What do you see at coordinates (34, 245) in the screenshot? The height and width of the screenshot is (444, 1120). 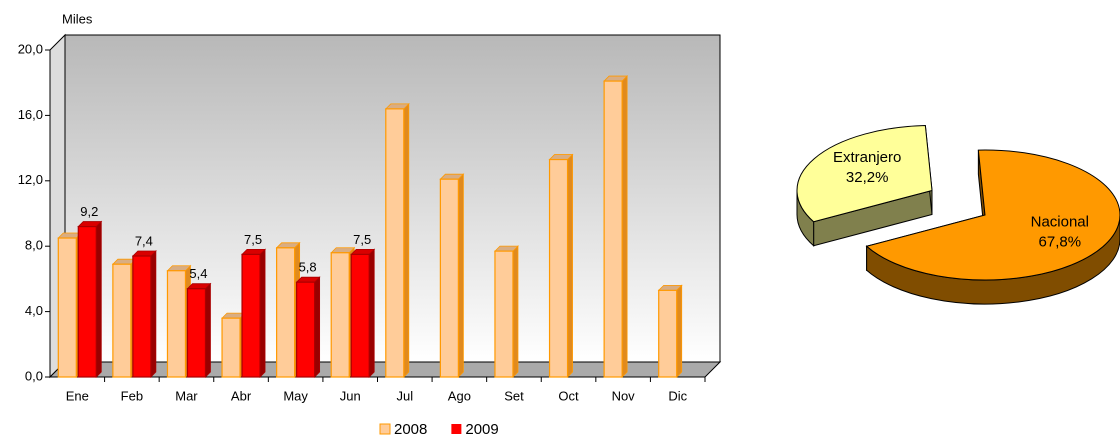 I see `y-tick-label: 8,0` at bounding box center [34, 245].